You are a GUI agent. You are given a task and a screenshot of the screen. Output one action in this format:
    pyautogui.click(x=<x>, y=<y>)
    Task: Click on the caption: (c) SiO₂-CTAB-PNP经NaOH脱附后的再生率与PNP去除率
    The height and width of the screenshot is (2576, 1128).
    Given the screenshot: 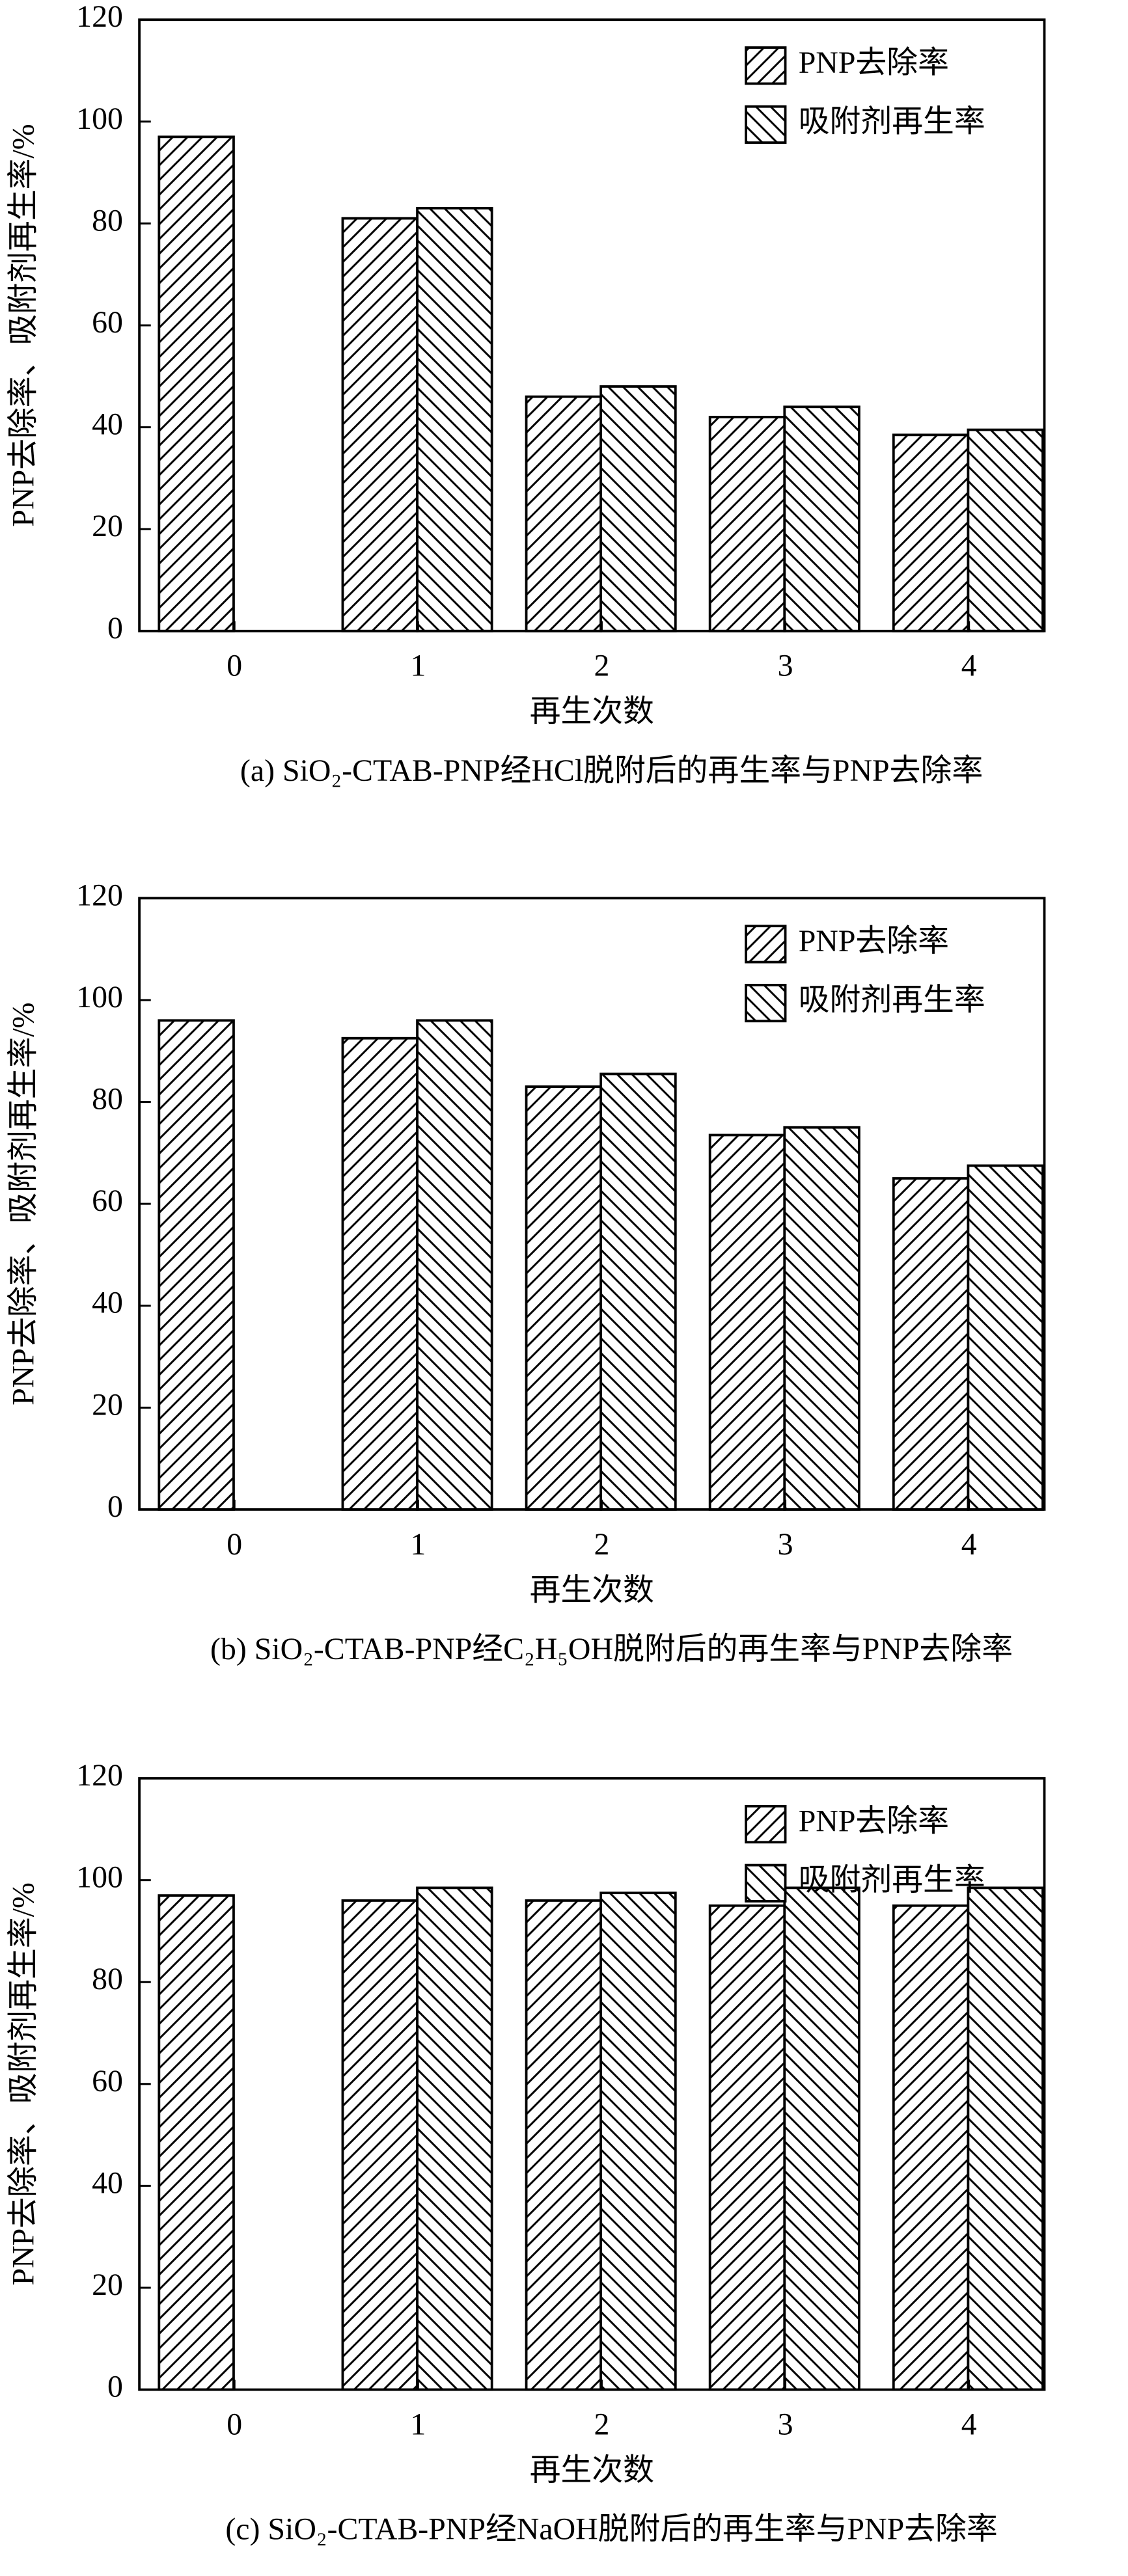 What is the action you would take?
    pyautogui.click(x=611, y=2529)
    